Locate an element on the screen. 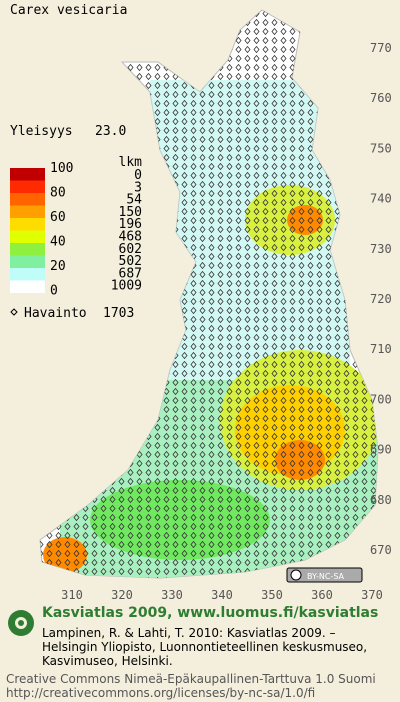 The image size is (400, 702). stat-label: Yleisyys is located at coordinates (41, 131).